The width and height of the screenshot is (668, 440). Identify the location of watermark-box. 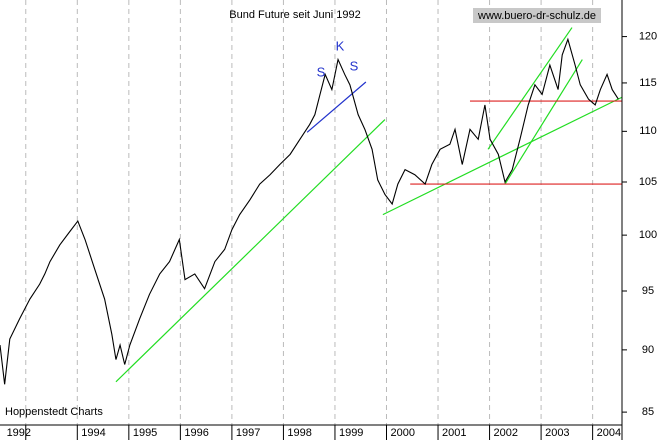
(537, 15).